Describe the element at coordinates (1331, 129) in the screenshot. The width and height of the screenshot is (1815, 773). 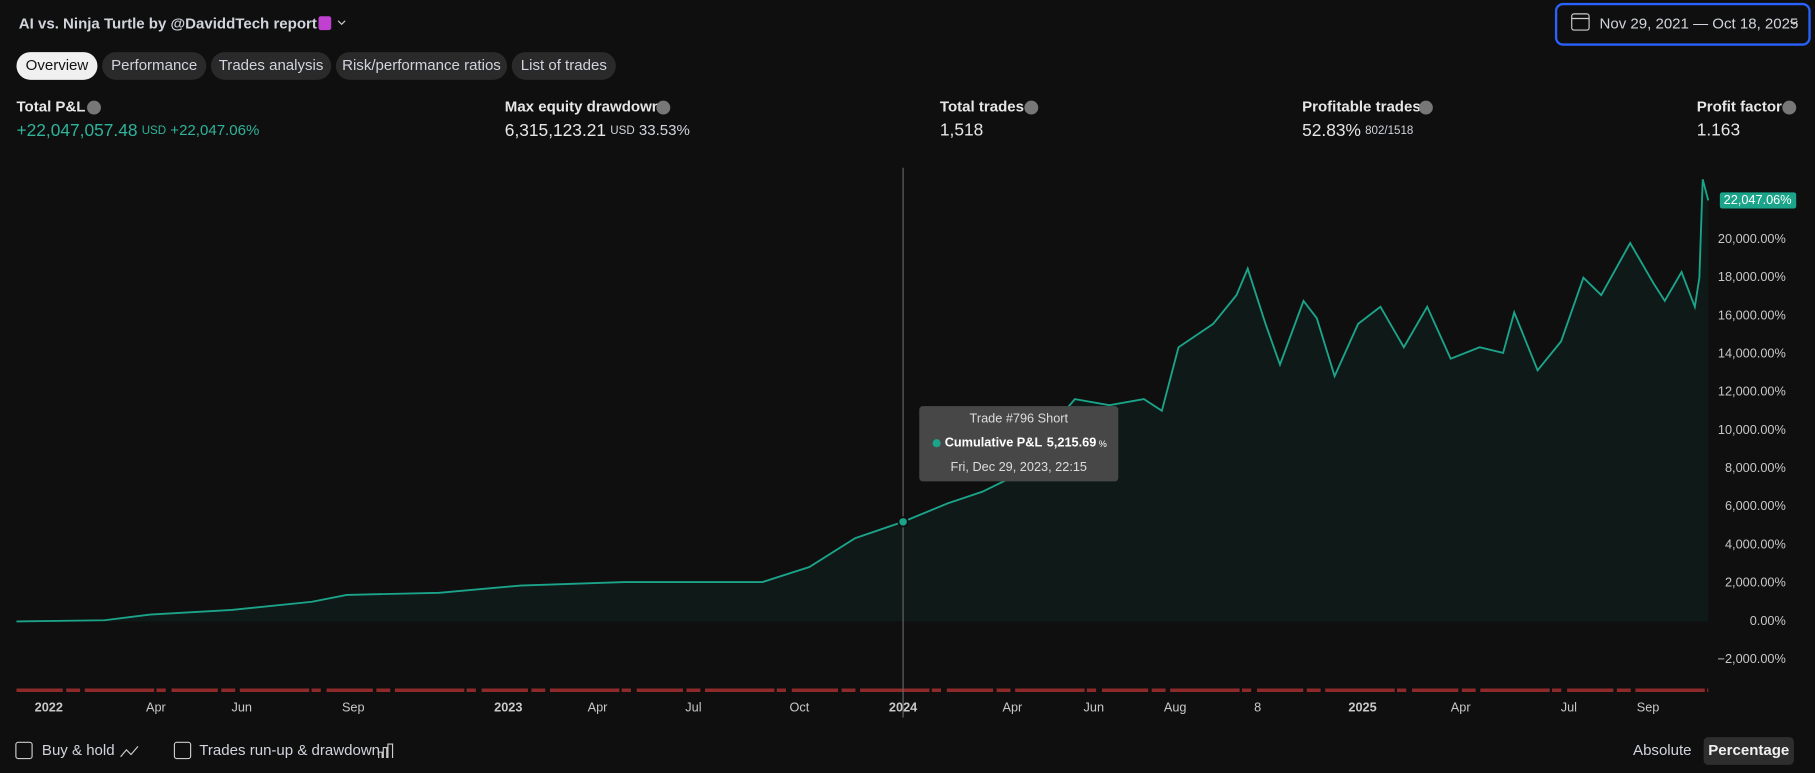
I see `value: 52.83%` at that location.